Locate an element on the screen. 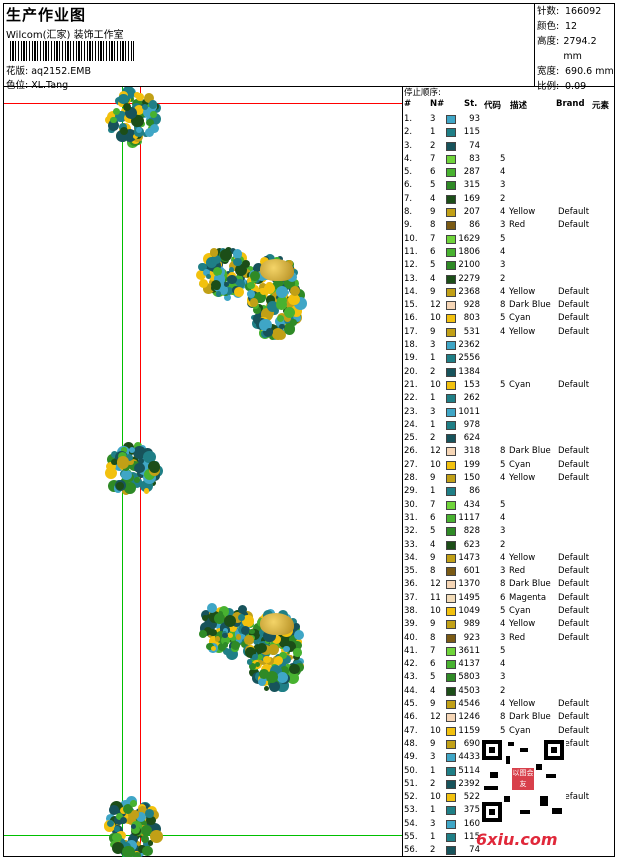 The width and height of the screenshot is (620, 860). col-num: # is located at coordinates (408, 104).